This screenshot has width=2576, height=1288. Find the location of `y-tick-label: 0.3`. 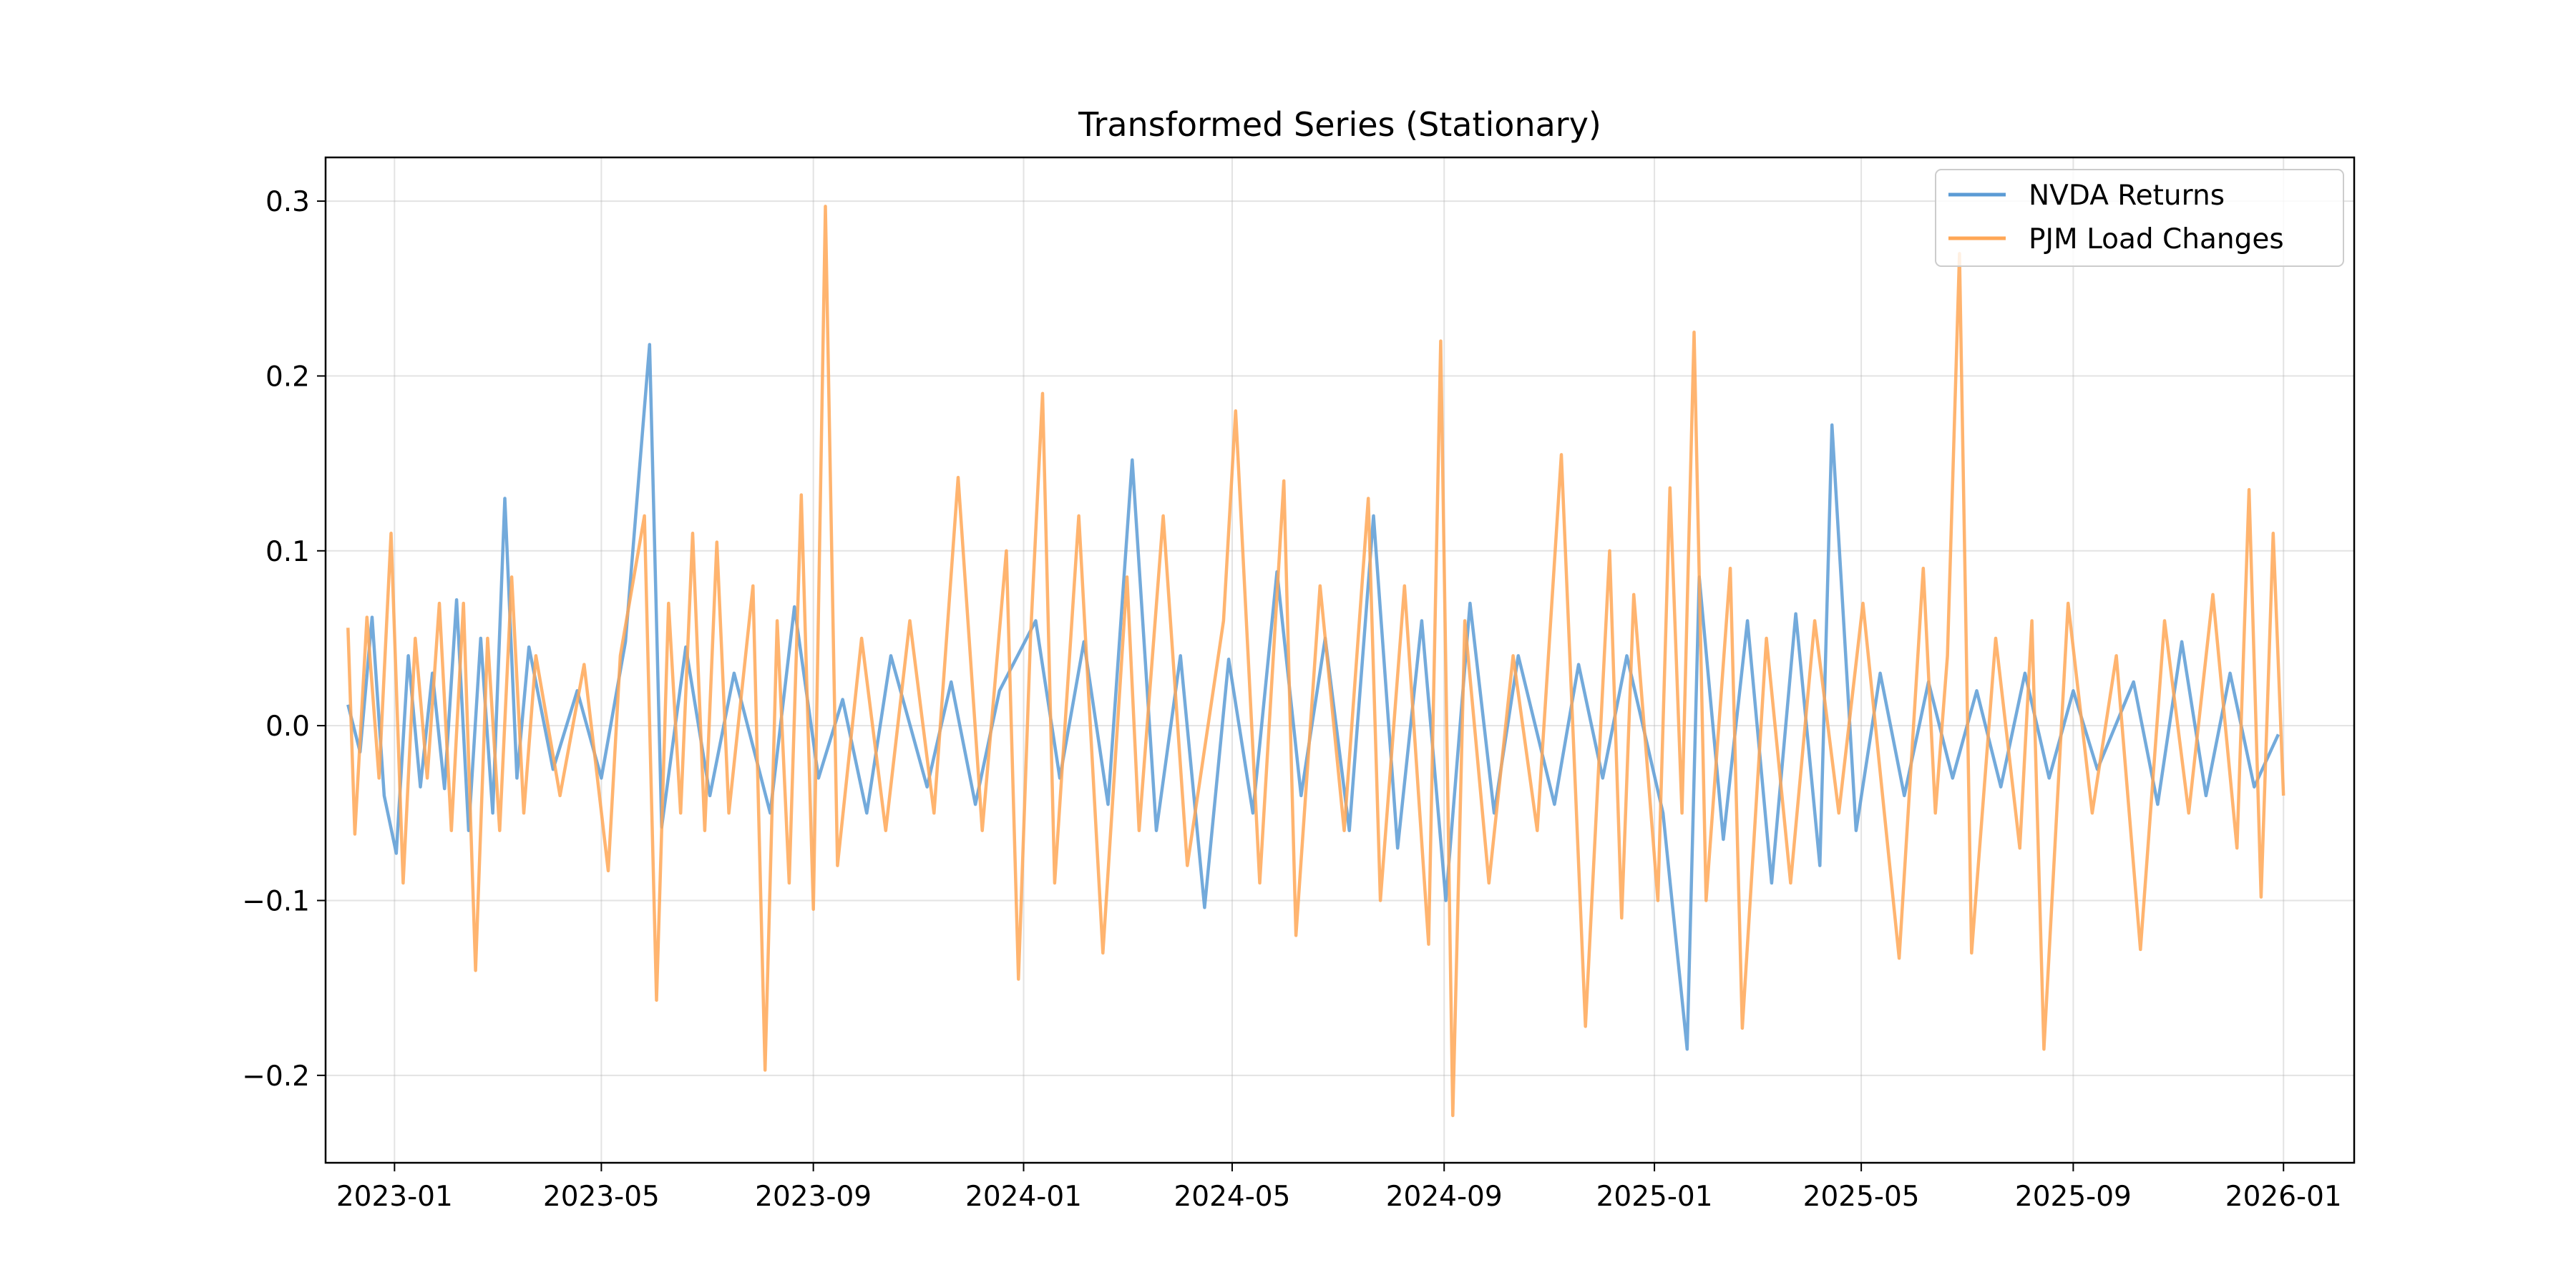

y-tick-label: 0.3 is located at coordinates (287, 202).